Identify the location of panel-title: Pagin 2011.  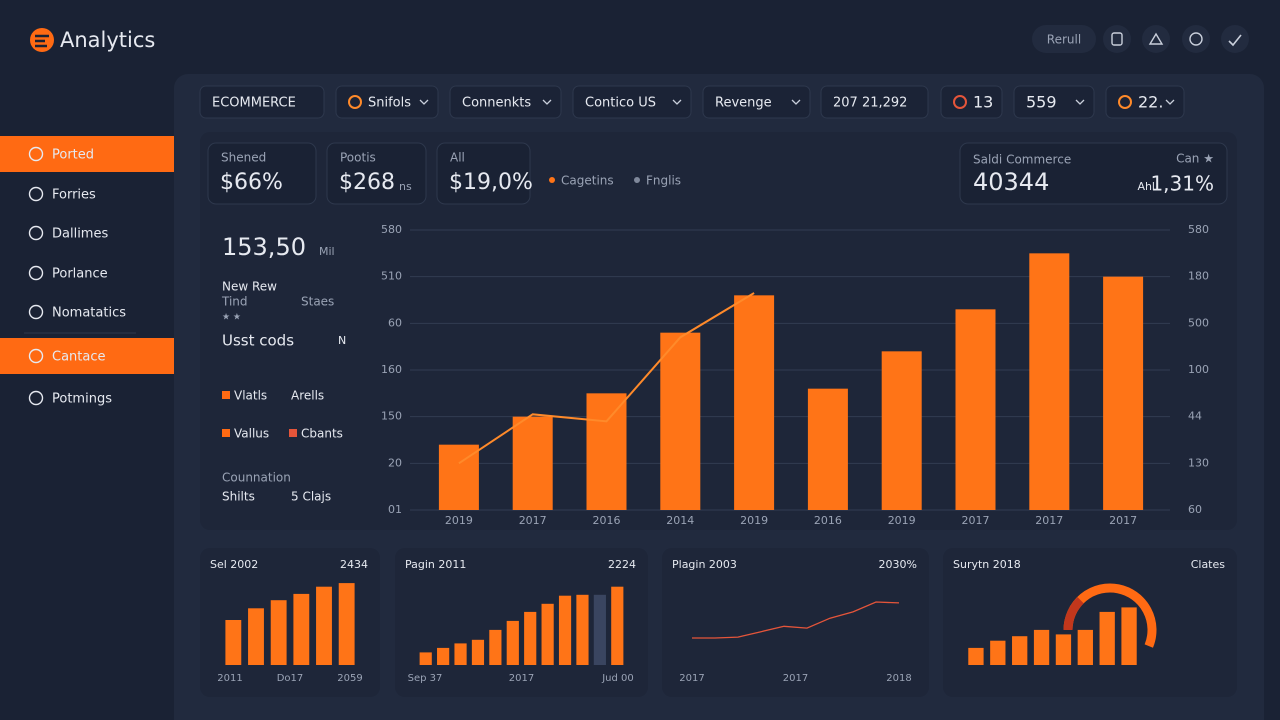
(435, 564).